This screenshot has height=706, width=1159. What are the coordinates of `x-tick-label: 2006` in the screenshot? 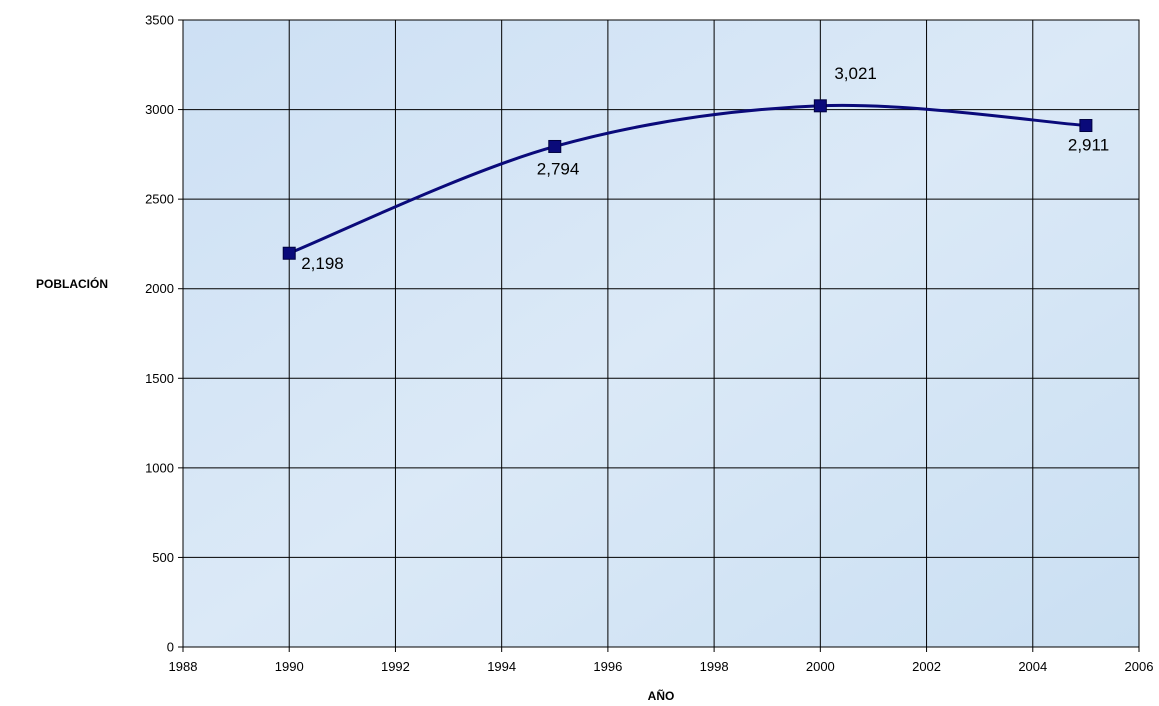 It's located at (1139, 666).